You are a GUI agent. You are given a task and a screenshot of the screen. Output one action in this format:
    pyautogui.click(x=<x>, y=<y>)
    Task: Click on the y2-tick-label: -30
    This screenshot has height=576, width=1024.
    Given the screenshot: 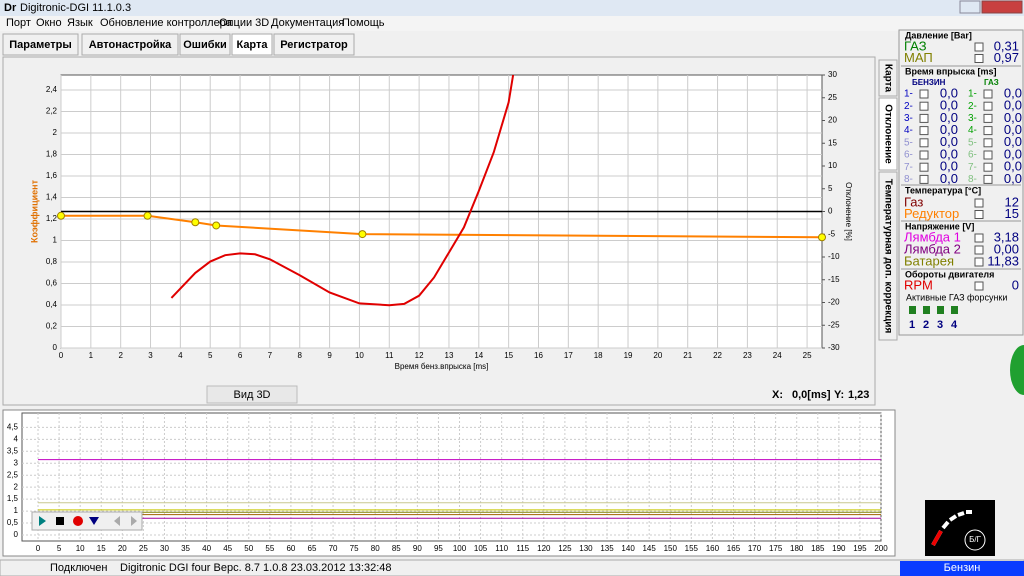 What is the action you would take?
    pyautogui.click(x=834, y=347)
    